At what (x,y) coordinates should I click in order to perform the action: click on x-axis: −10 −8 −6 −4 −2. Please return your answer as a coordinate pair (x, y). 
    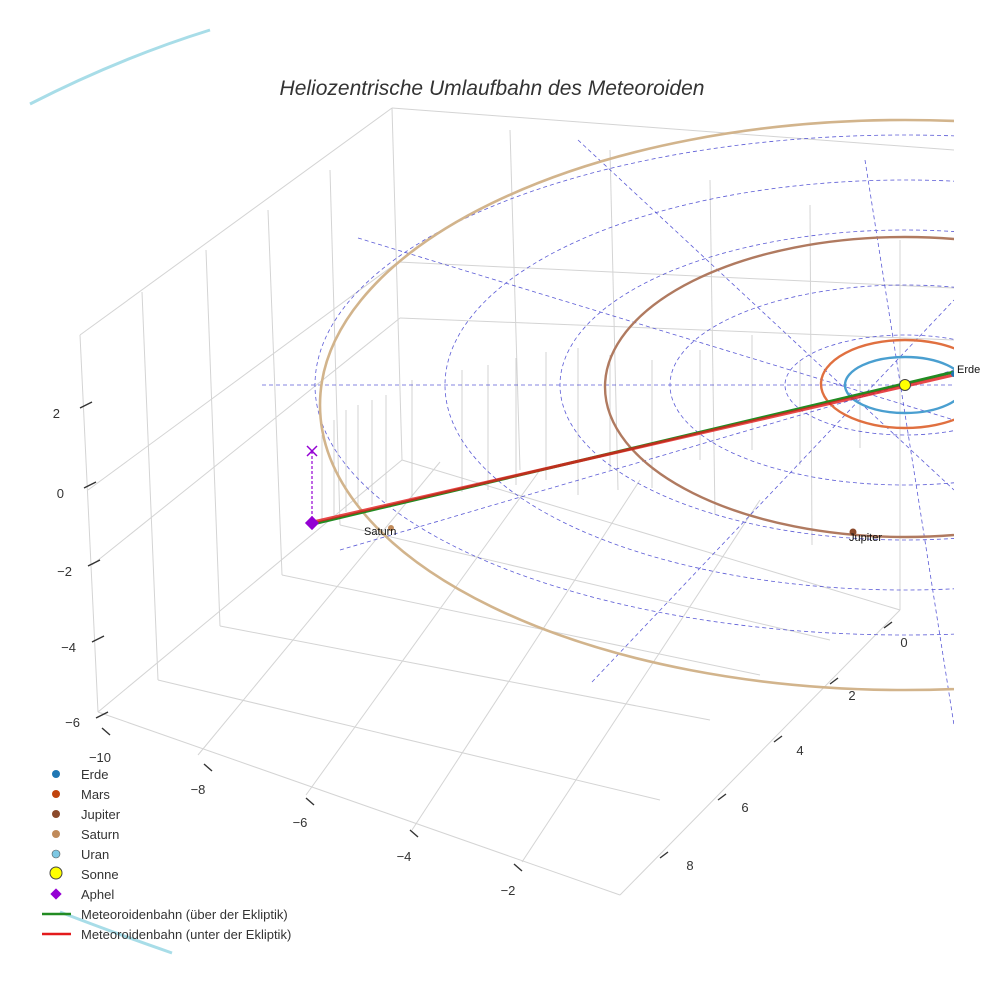
    Looking at the image, I should click on (306, 812).